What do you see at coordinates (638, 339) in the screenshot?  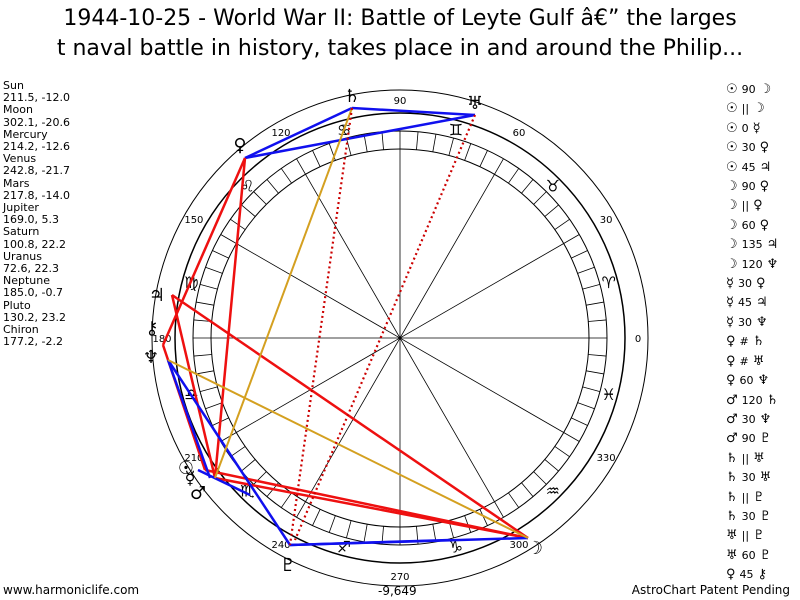 I see `degree-label: 0` at bounding box center [638, 339].